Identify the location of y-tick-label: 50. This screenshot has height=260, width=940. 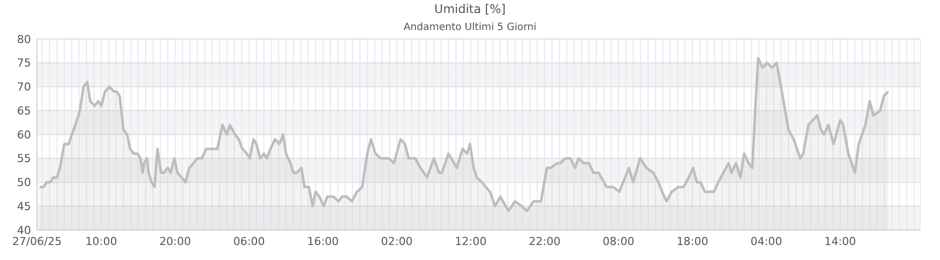
(24, 183).